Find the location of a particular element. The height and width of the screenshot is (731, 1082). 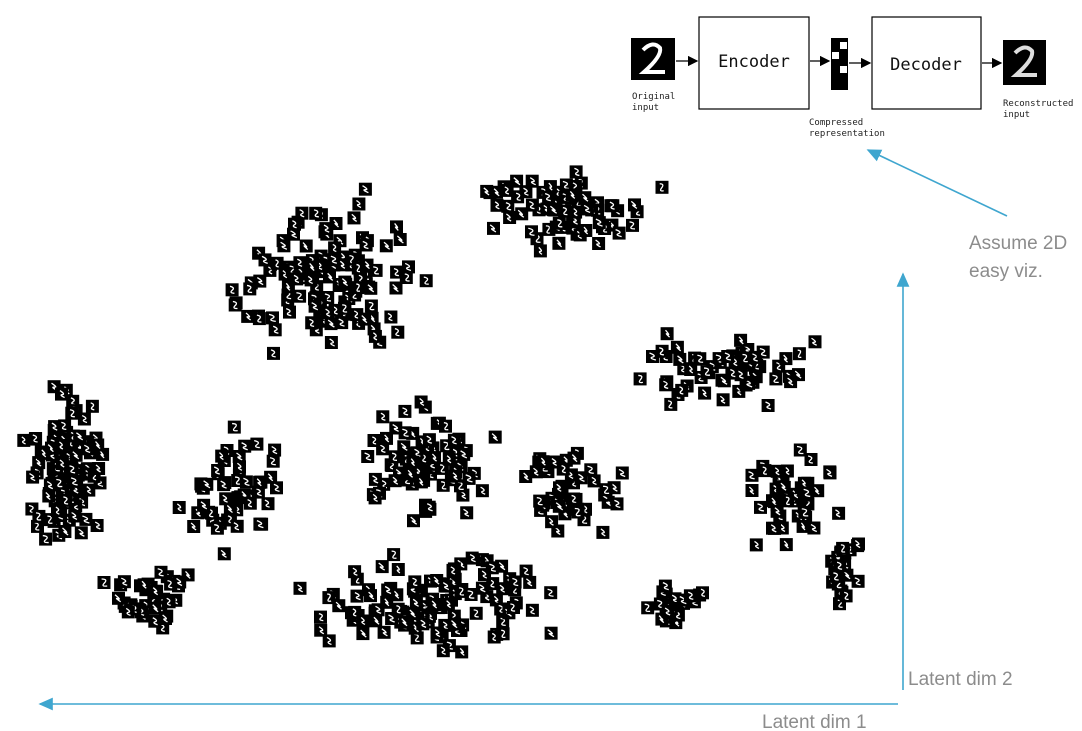

digit-thumbnail is located at coordinates (320, 617).